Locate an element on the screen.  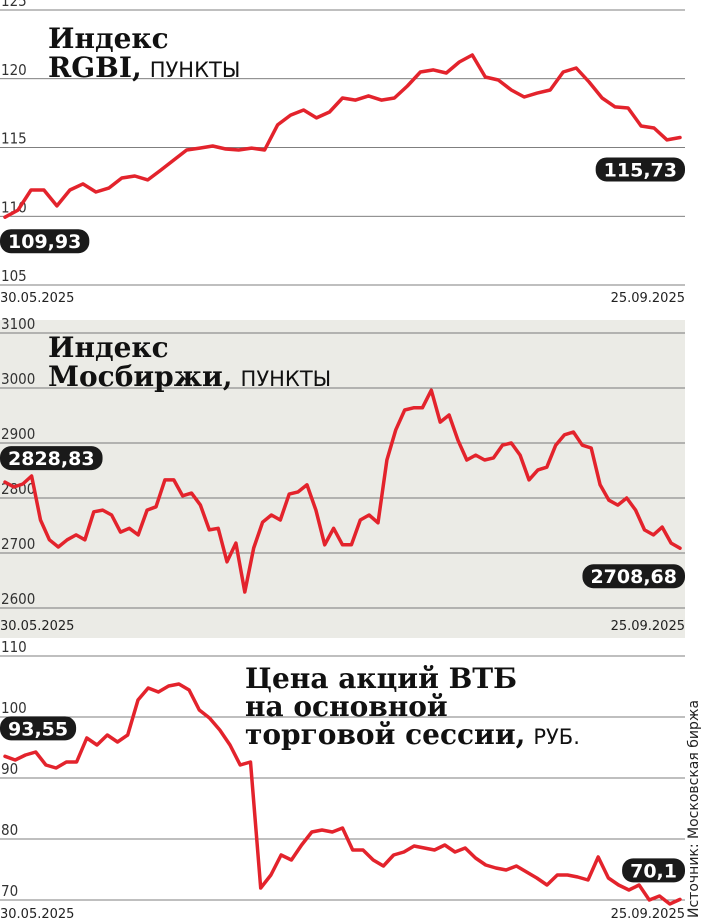
value-label: 2828,83 is located at coordinates (51, 459).